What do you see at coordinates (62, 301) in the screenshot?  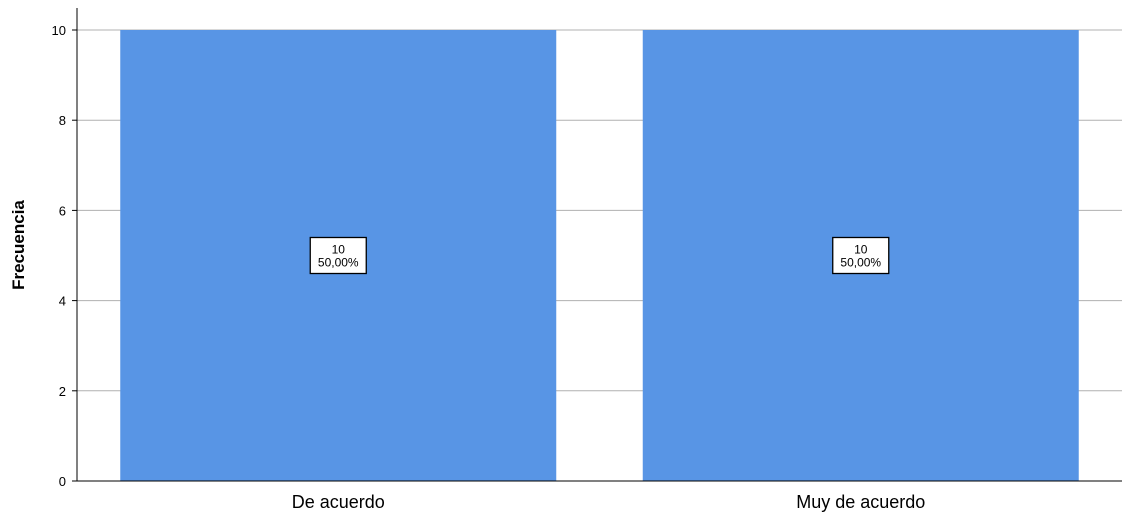 I see `y-tick-label: 4` at bounding box center [62, 301].